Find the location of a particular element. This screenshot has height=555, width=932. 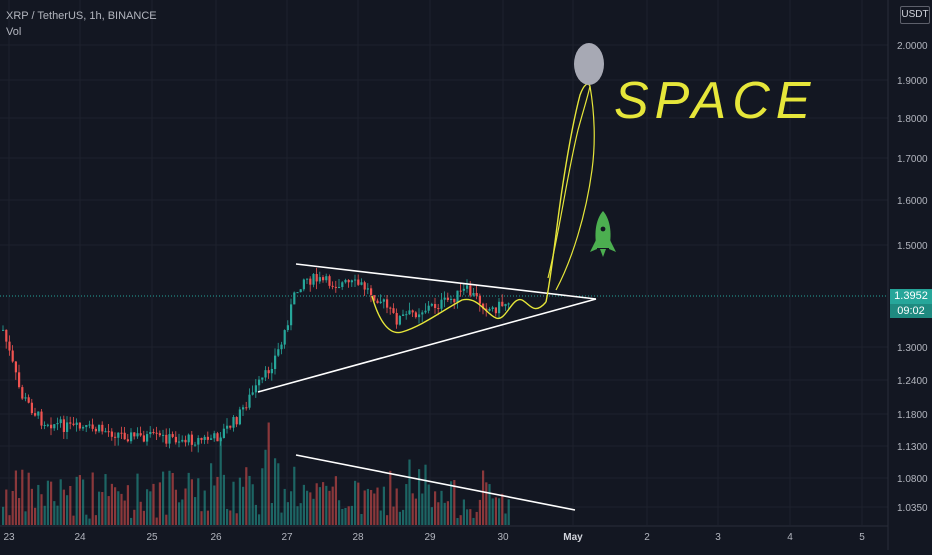

volume-trendline is located at coordinates (435, 482).